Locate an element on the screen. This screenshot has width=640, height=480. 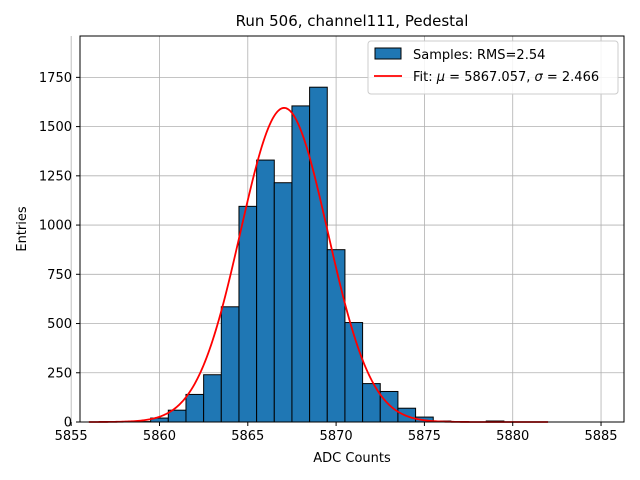
x-tick-label: 5885 is located at coordinates (600, 436).